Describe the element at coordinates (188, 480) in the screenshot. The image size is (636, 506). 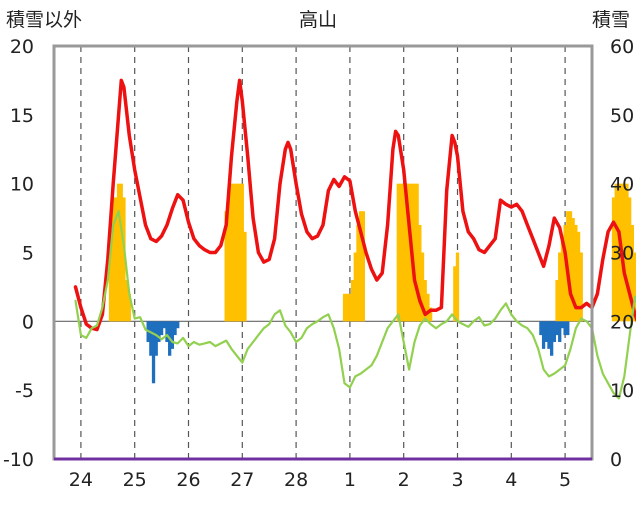
I see `x-tick-26: 26` at that location.